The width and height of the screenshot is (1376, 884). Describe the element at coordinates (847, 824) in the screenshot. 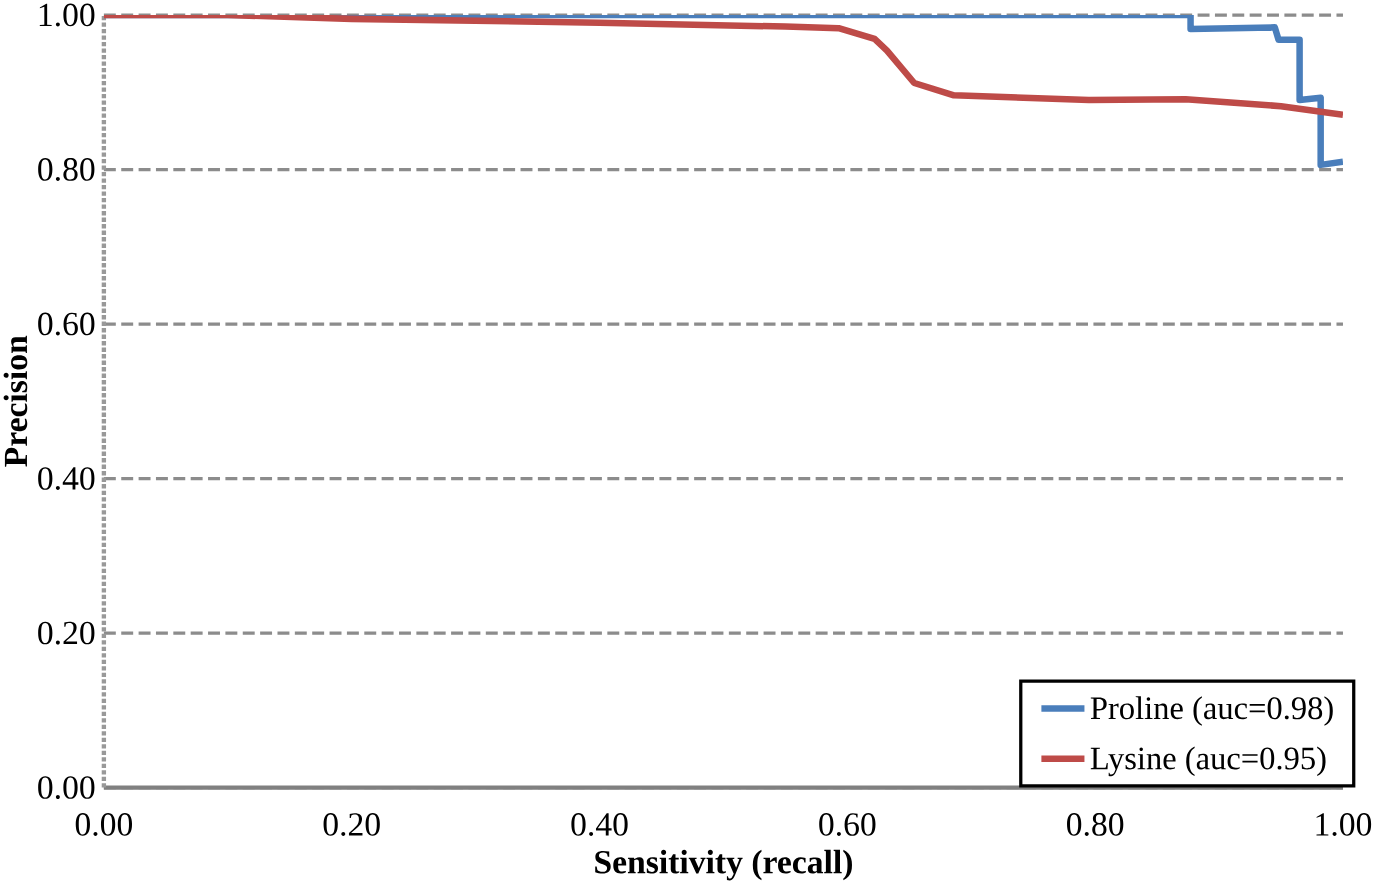

I see `x-tick-label: 0.60` at that location.